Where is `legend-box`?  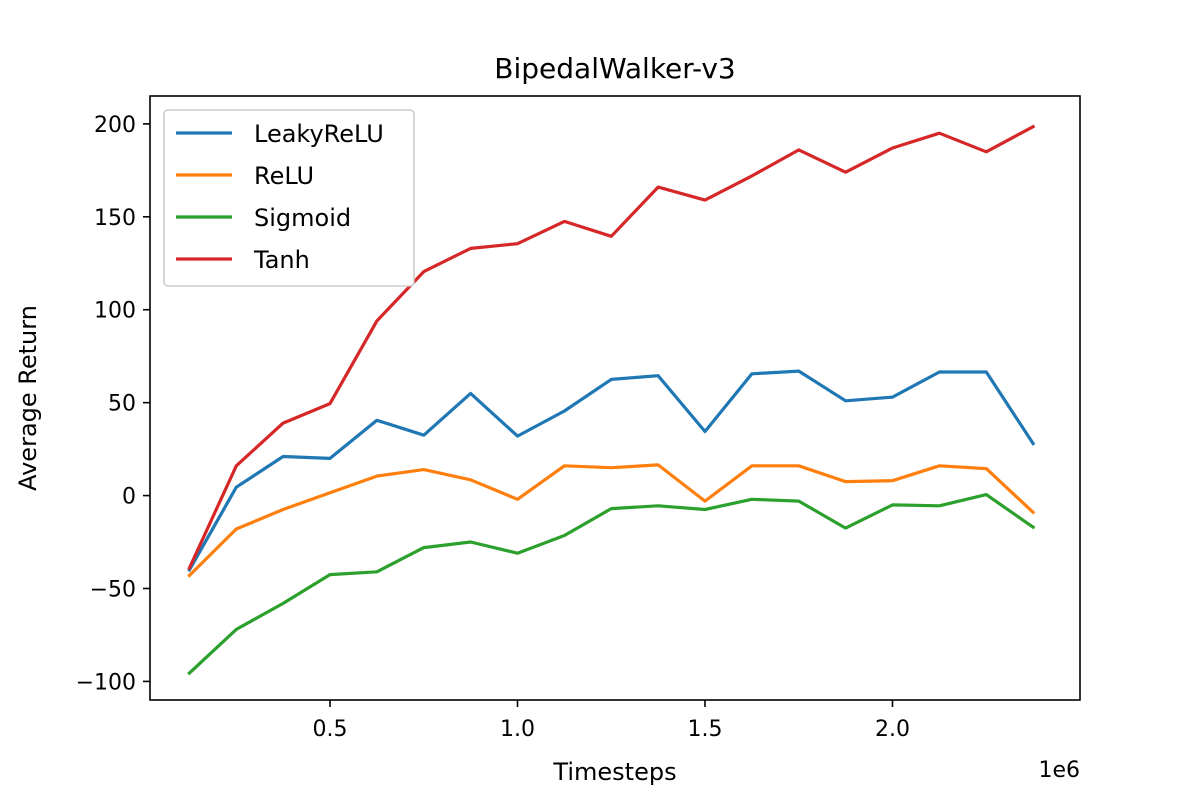 legend-box is located at coordinates (289, 198).